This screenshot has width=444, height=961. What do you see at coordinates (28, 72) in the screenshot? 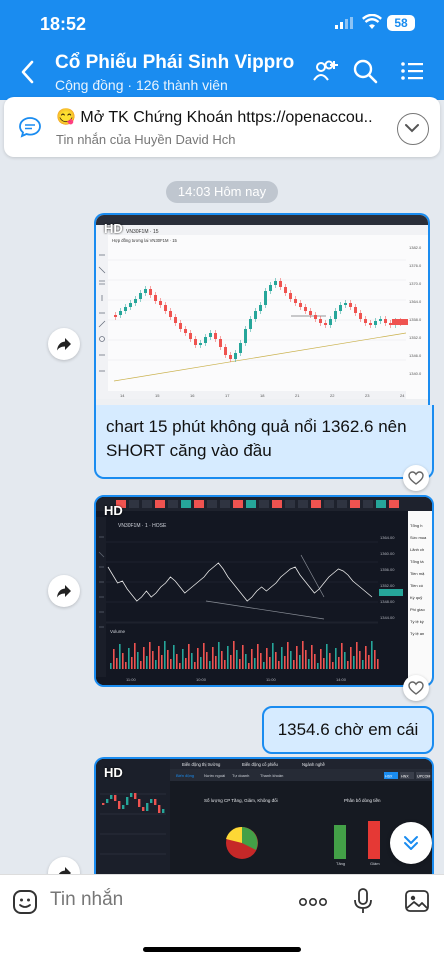
I see `back-icon` at bounding box center [28, 72].